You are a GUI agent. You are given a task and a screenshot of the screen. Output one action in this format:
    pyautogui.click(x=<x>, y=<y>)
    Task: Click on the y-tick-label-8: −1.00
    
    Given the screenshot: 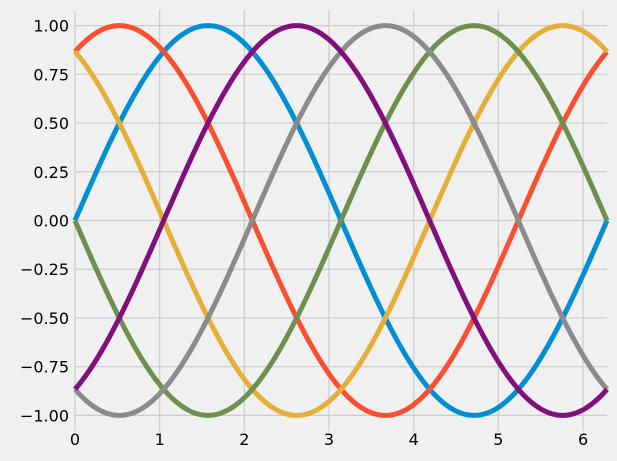 What is the action you would take?
    pyautogui.click(x=44, y=415)
    